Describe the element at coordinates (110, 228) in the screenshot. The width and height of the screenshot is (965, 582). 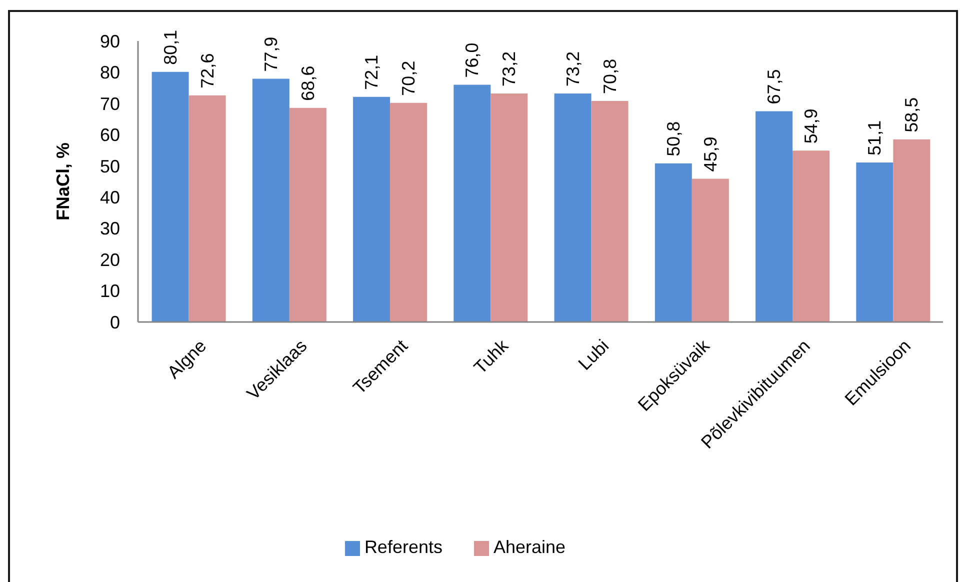
I see `y-tick-label: 30` at that location.